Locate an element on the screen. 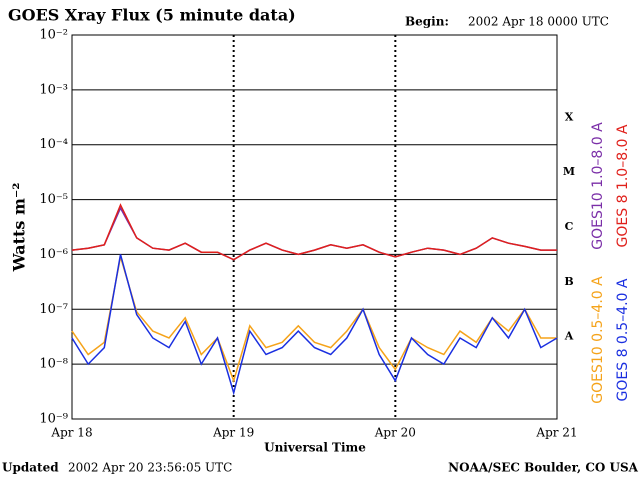 This screenshot has width=640, height=480. y-tick-label: 10⁻⁸ is located at coordinates (53, 364).